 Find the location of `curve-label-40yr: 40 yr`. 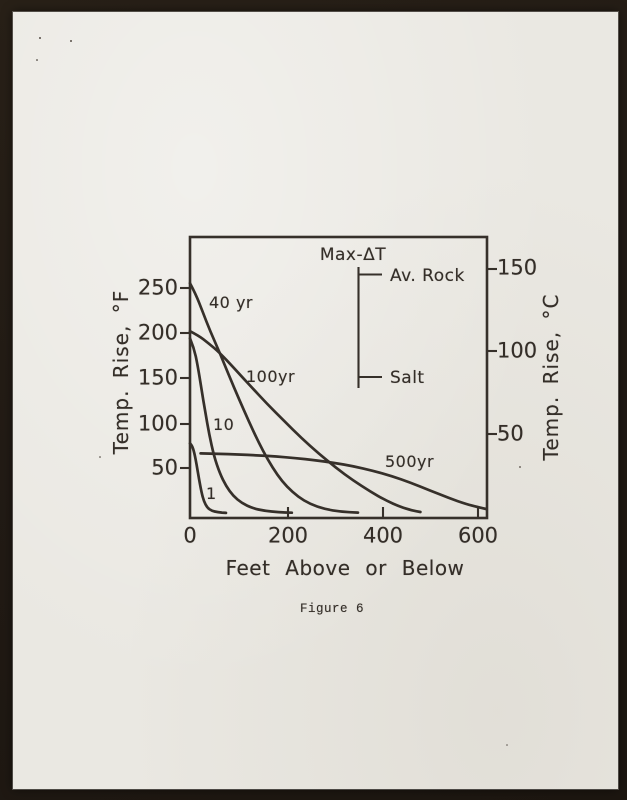

curve-label-40yr: 40 yr is located at coordinates (231, 302).